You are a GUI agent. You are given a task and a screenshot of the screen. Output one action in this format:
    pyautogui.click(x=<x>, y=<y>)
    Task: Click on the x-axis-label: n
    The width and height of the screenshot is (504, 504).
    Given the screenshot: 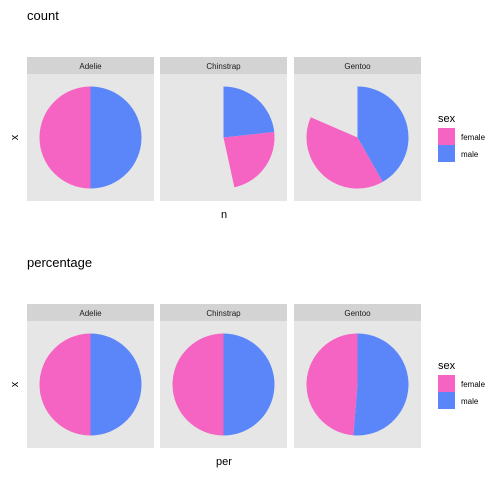 What is the action you would take?
    pyautogui.click(x=224, y=215)
    